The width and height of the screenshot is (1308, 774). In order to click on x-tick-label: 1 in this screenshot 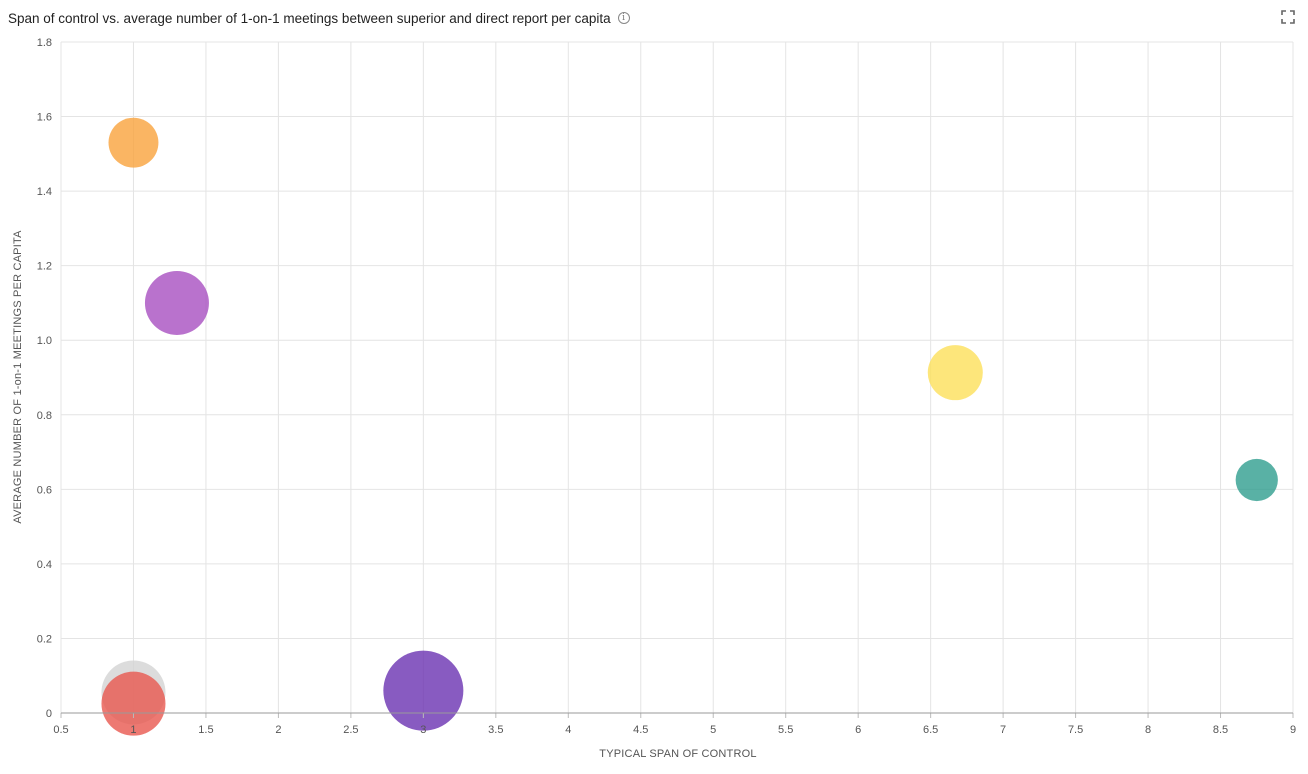, I will do `click(133, 730)`.